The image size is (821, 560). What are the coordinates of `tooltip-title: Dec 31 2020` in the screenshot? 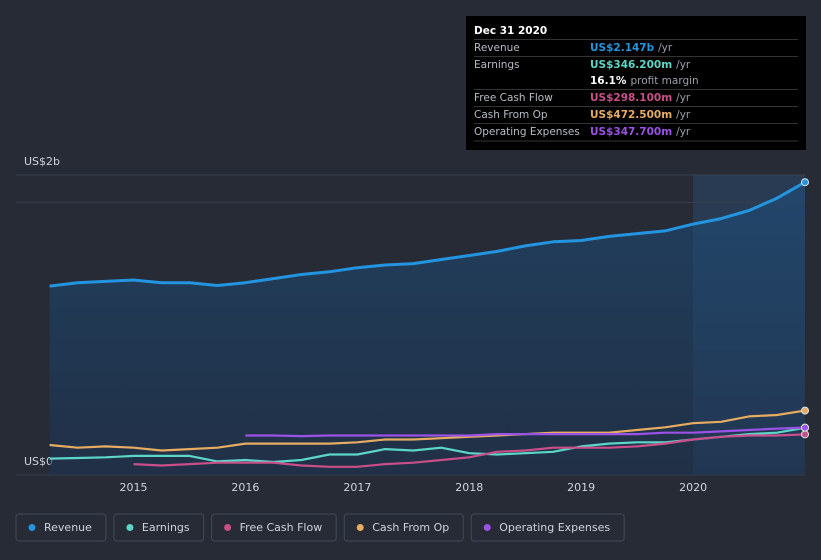 It's located at (510, 31).